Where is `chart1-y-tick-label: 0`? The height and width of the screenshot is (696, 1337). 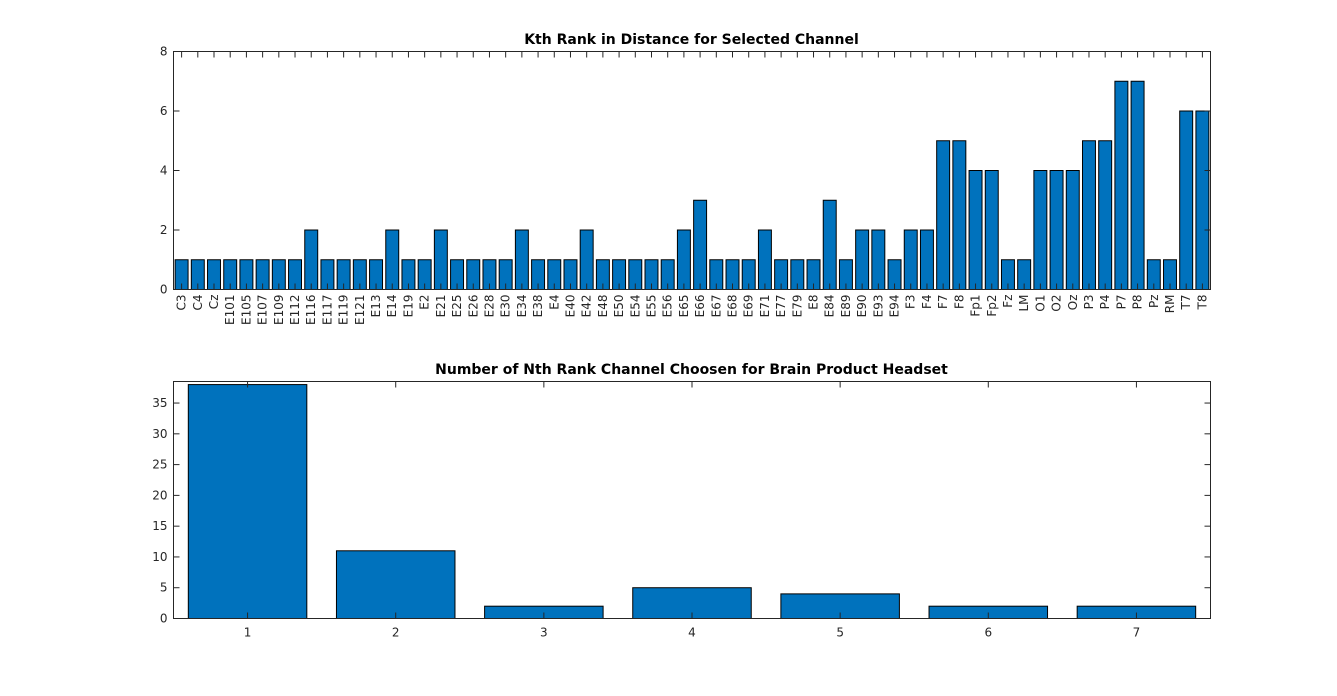
chart1-y-tick-label: 0 is located at coordinates (164, 290).